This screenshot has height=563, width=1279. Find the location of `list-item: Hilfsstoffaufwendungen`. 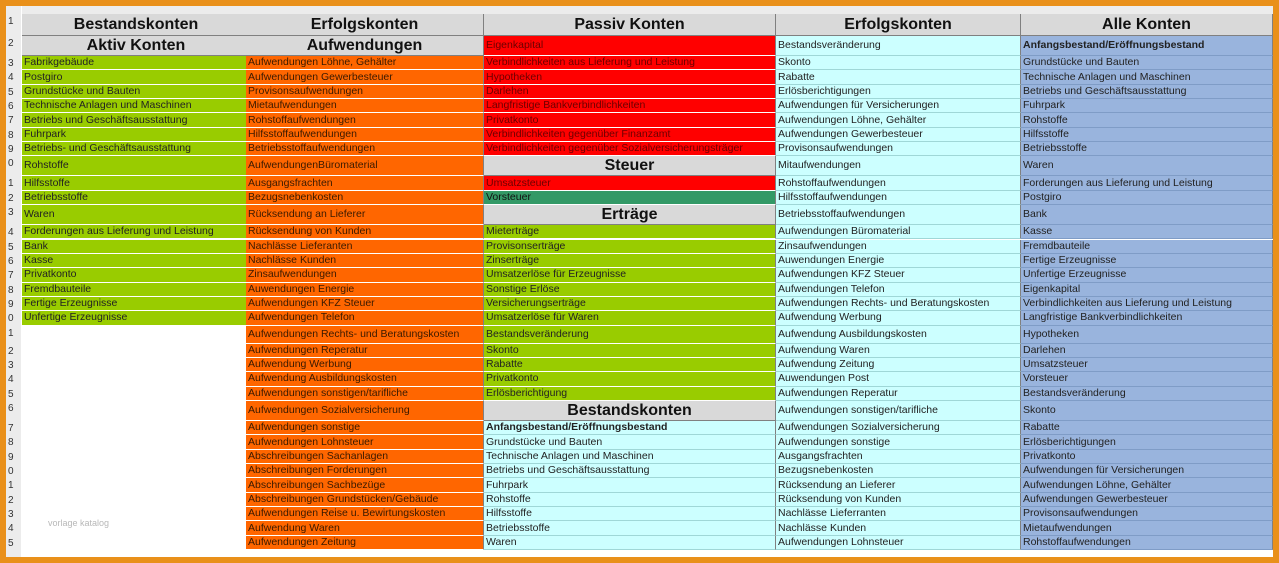

list-item: Hilfsstoffaufwendungen is located at coordinates (898, 198).